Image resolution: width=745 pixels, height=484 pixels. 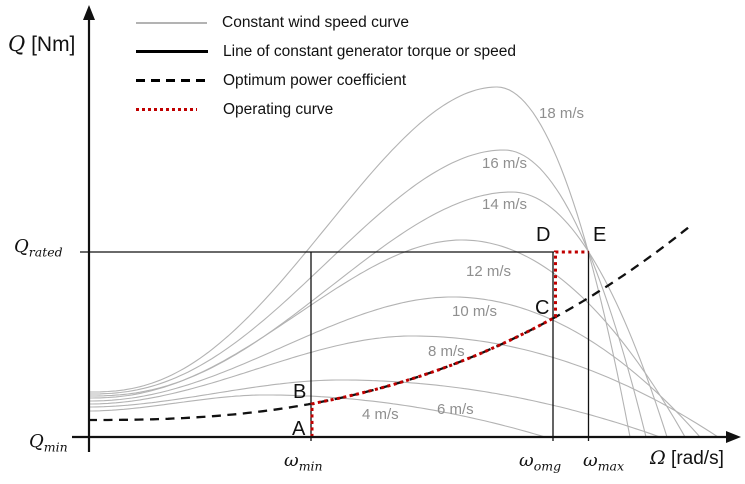 What do you see at coordinates (166, 109) in the screenshot?
I see `red-dotted-swatch-icon` at bounding box center [166, 109].